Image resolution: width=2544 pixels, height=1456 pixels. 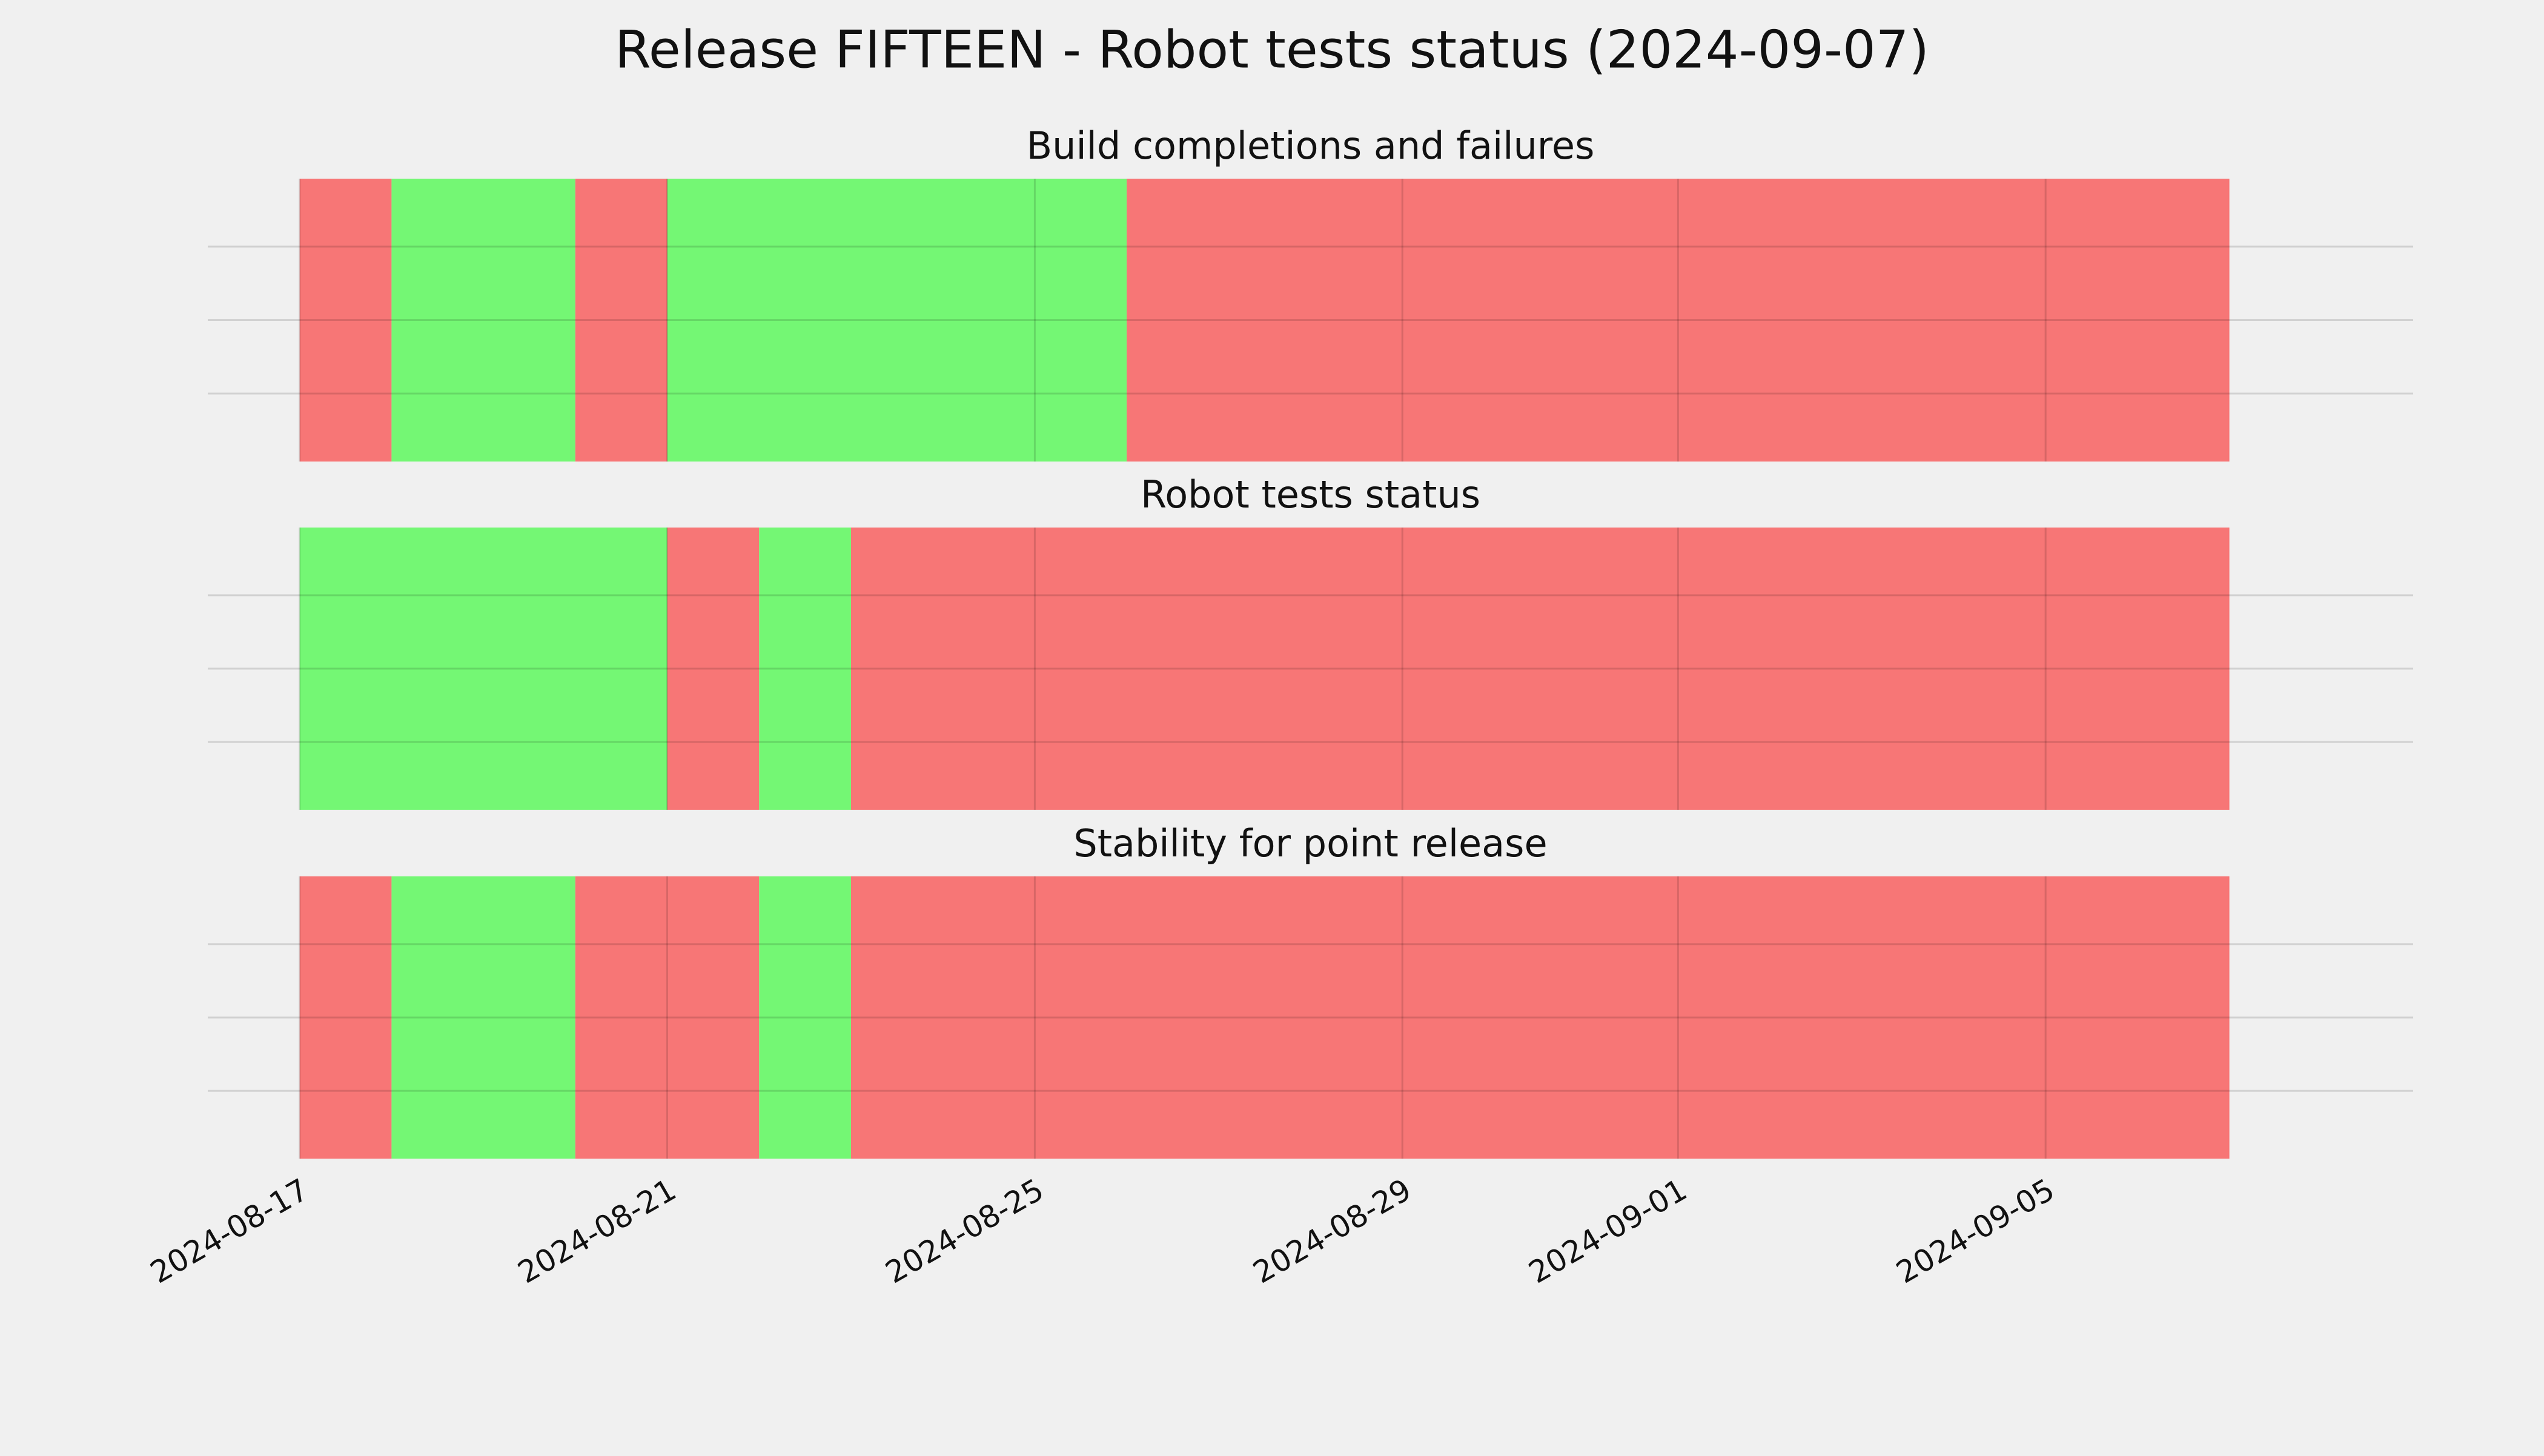 I want to click on subplot-title: Build completions and failures, so click(x=1311, y=146).